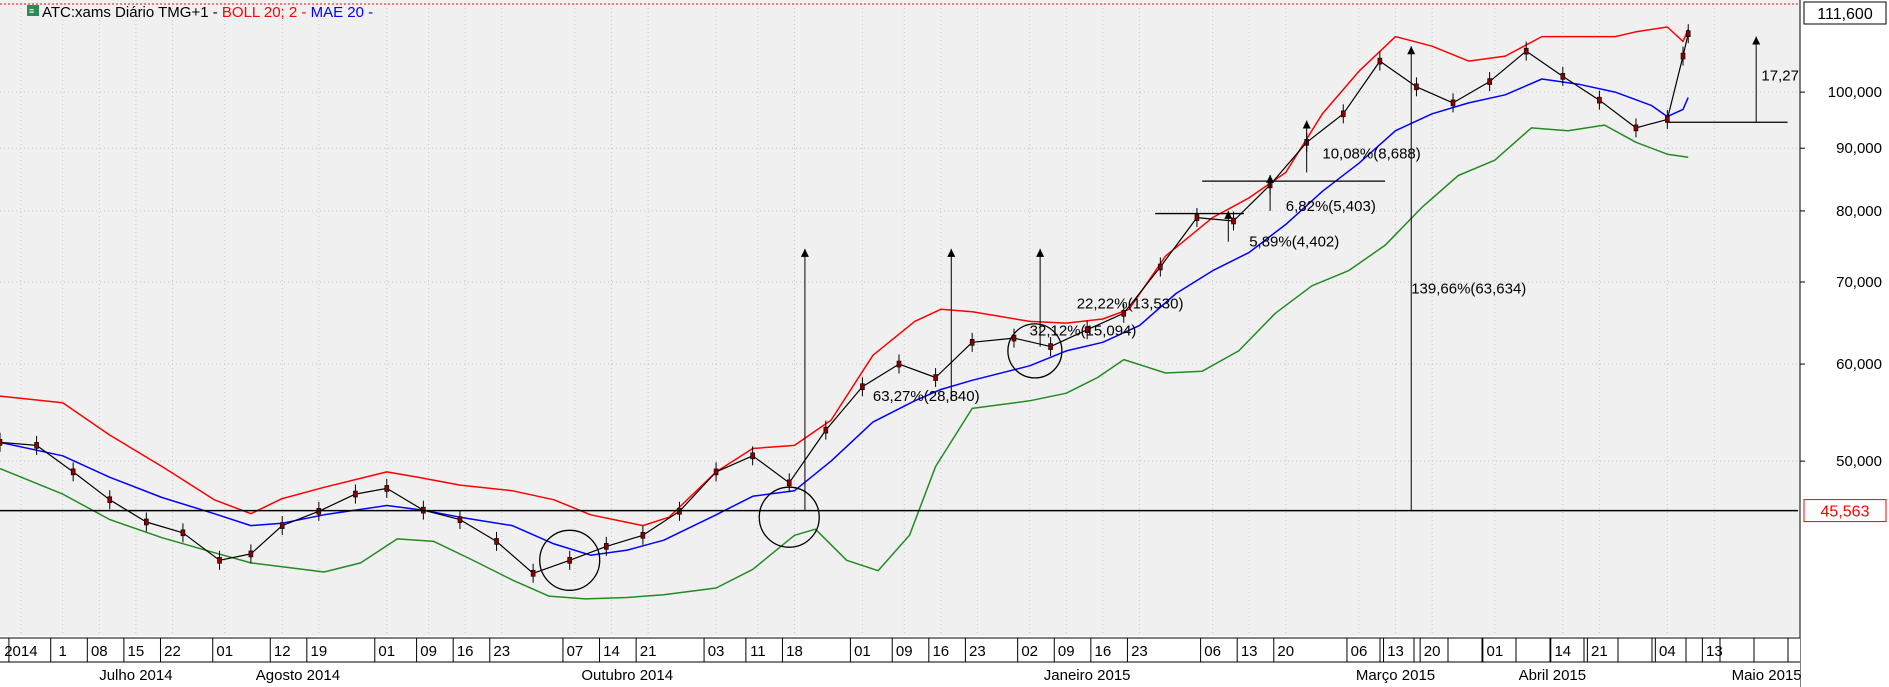  What do you see at coordinates (318, 651) in the screenshot?
I see `x-tick-label: 19` at bounding box center [318, 651].